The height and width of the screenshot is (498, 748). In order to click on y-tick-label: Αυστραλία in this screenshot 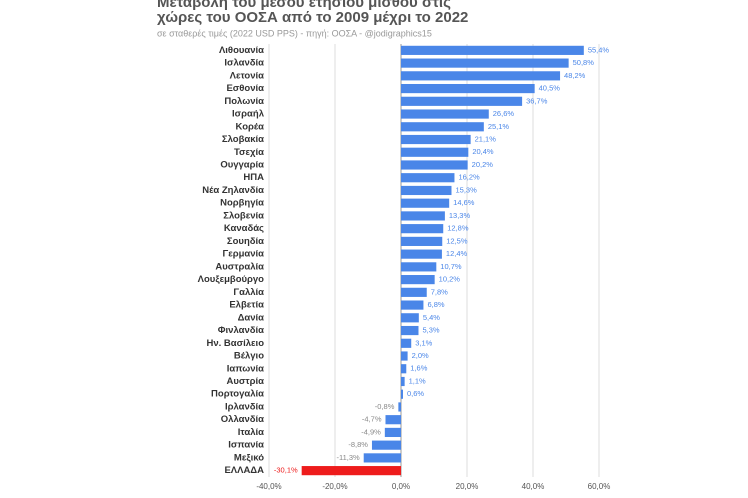, I will do `click(239, 266)`.